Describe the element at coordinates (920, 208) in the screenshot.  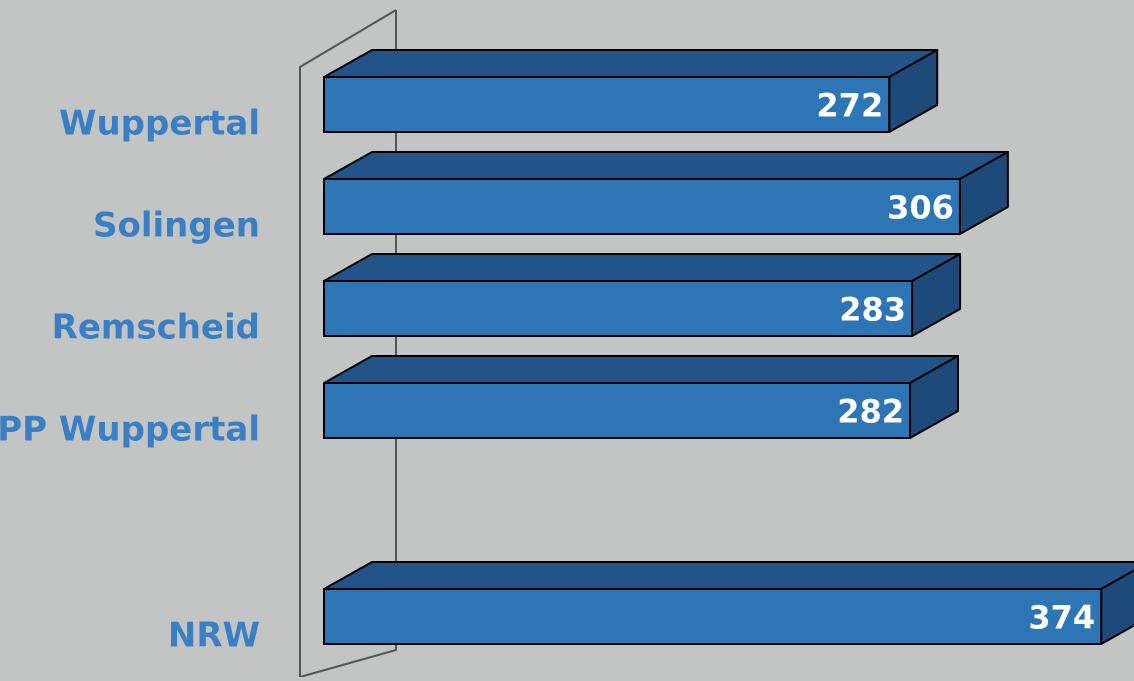
I see `bar-value-label: 306` at that location.